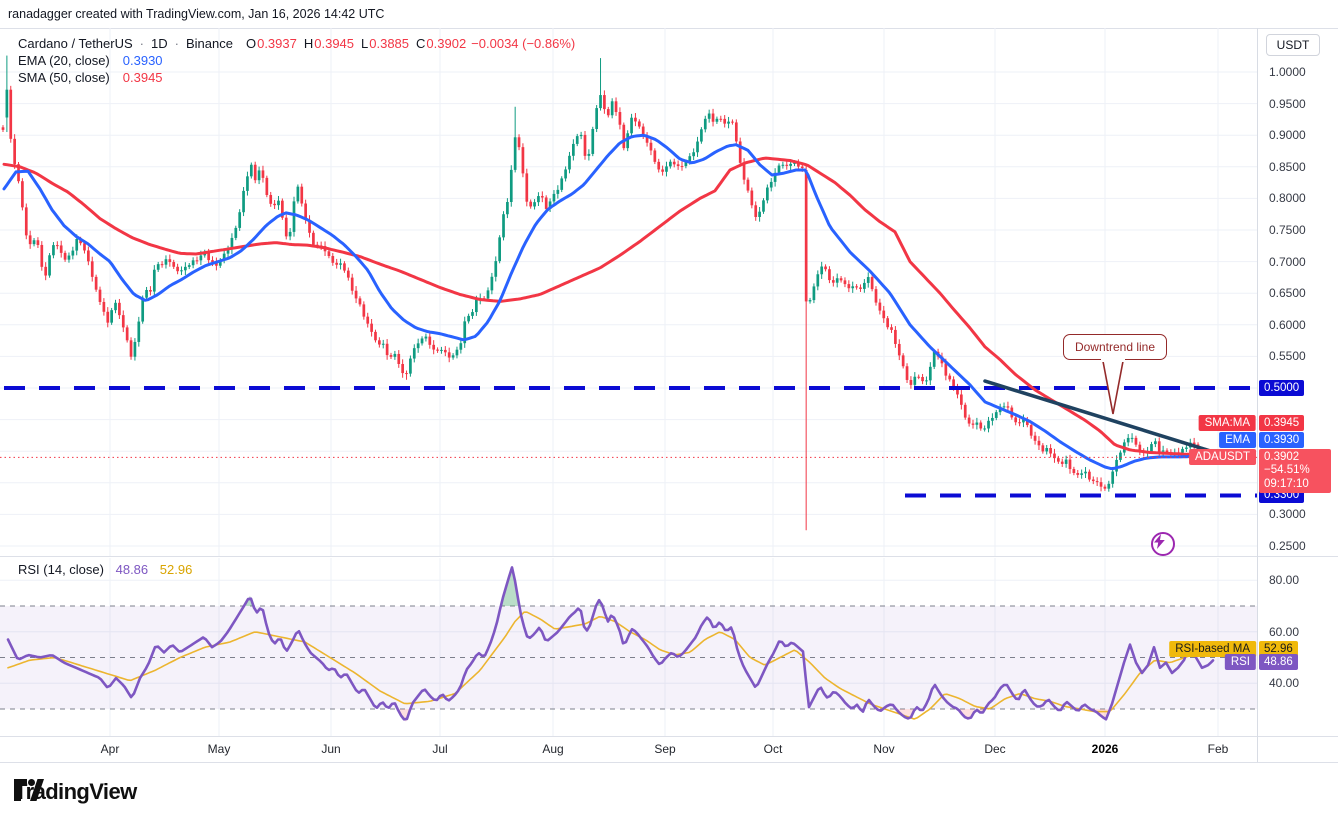  What do you see at coordinates (1293, 45) in the screenshot?
I see `currency-toggle-button: USDT` at bounding box center [1293, 45].